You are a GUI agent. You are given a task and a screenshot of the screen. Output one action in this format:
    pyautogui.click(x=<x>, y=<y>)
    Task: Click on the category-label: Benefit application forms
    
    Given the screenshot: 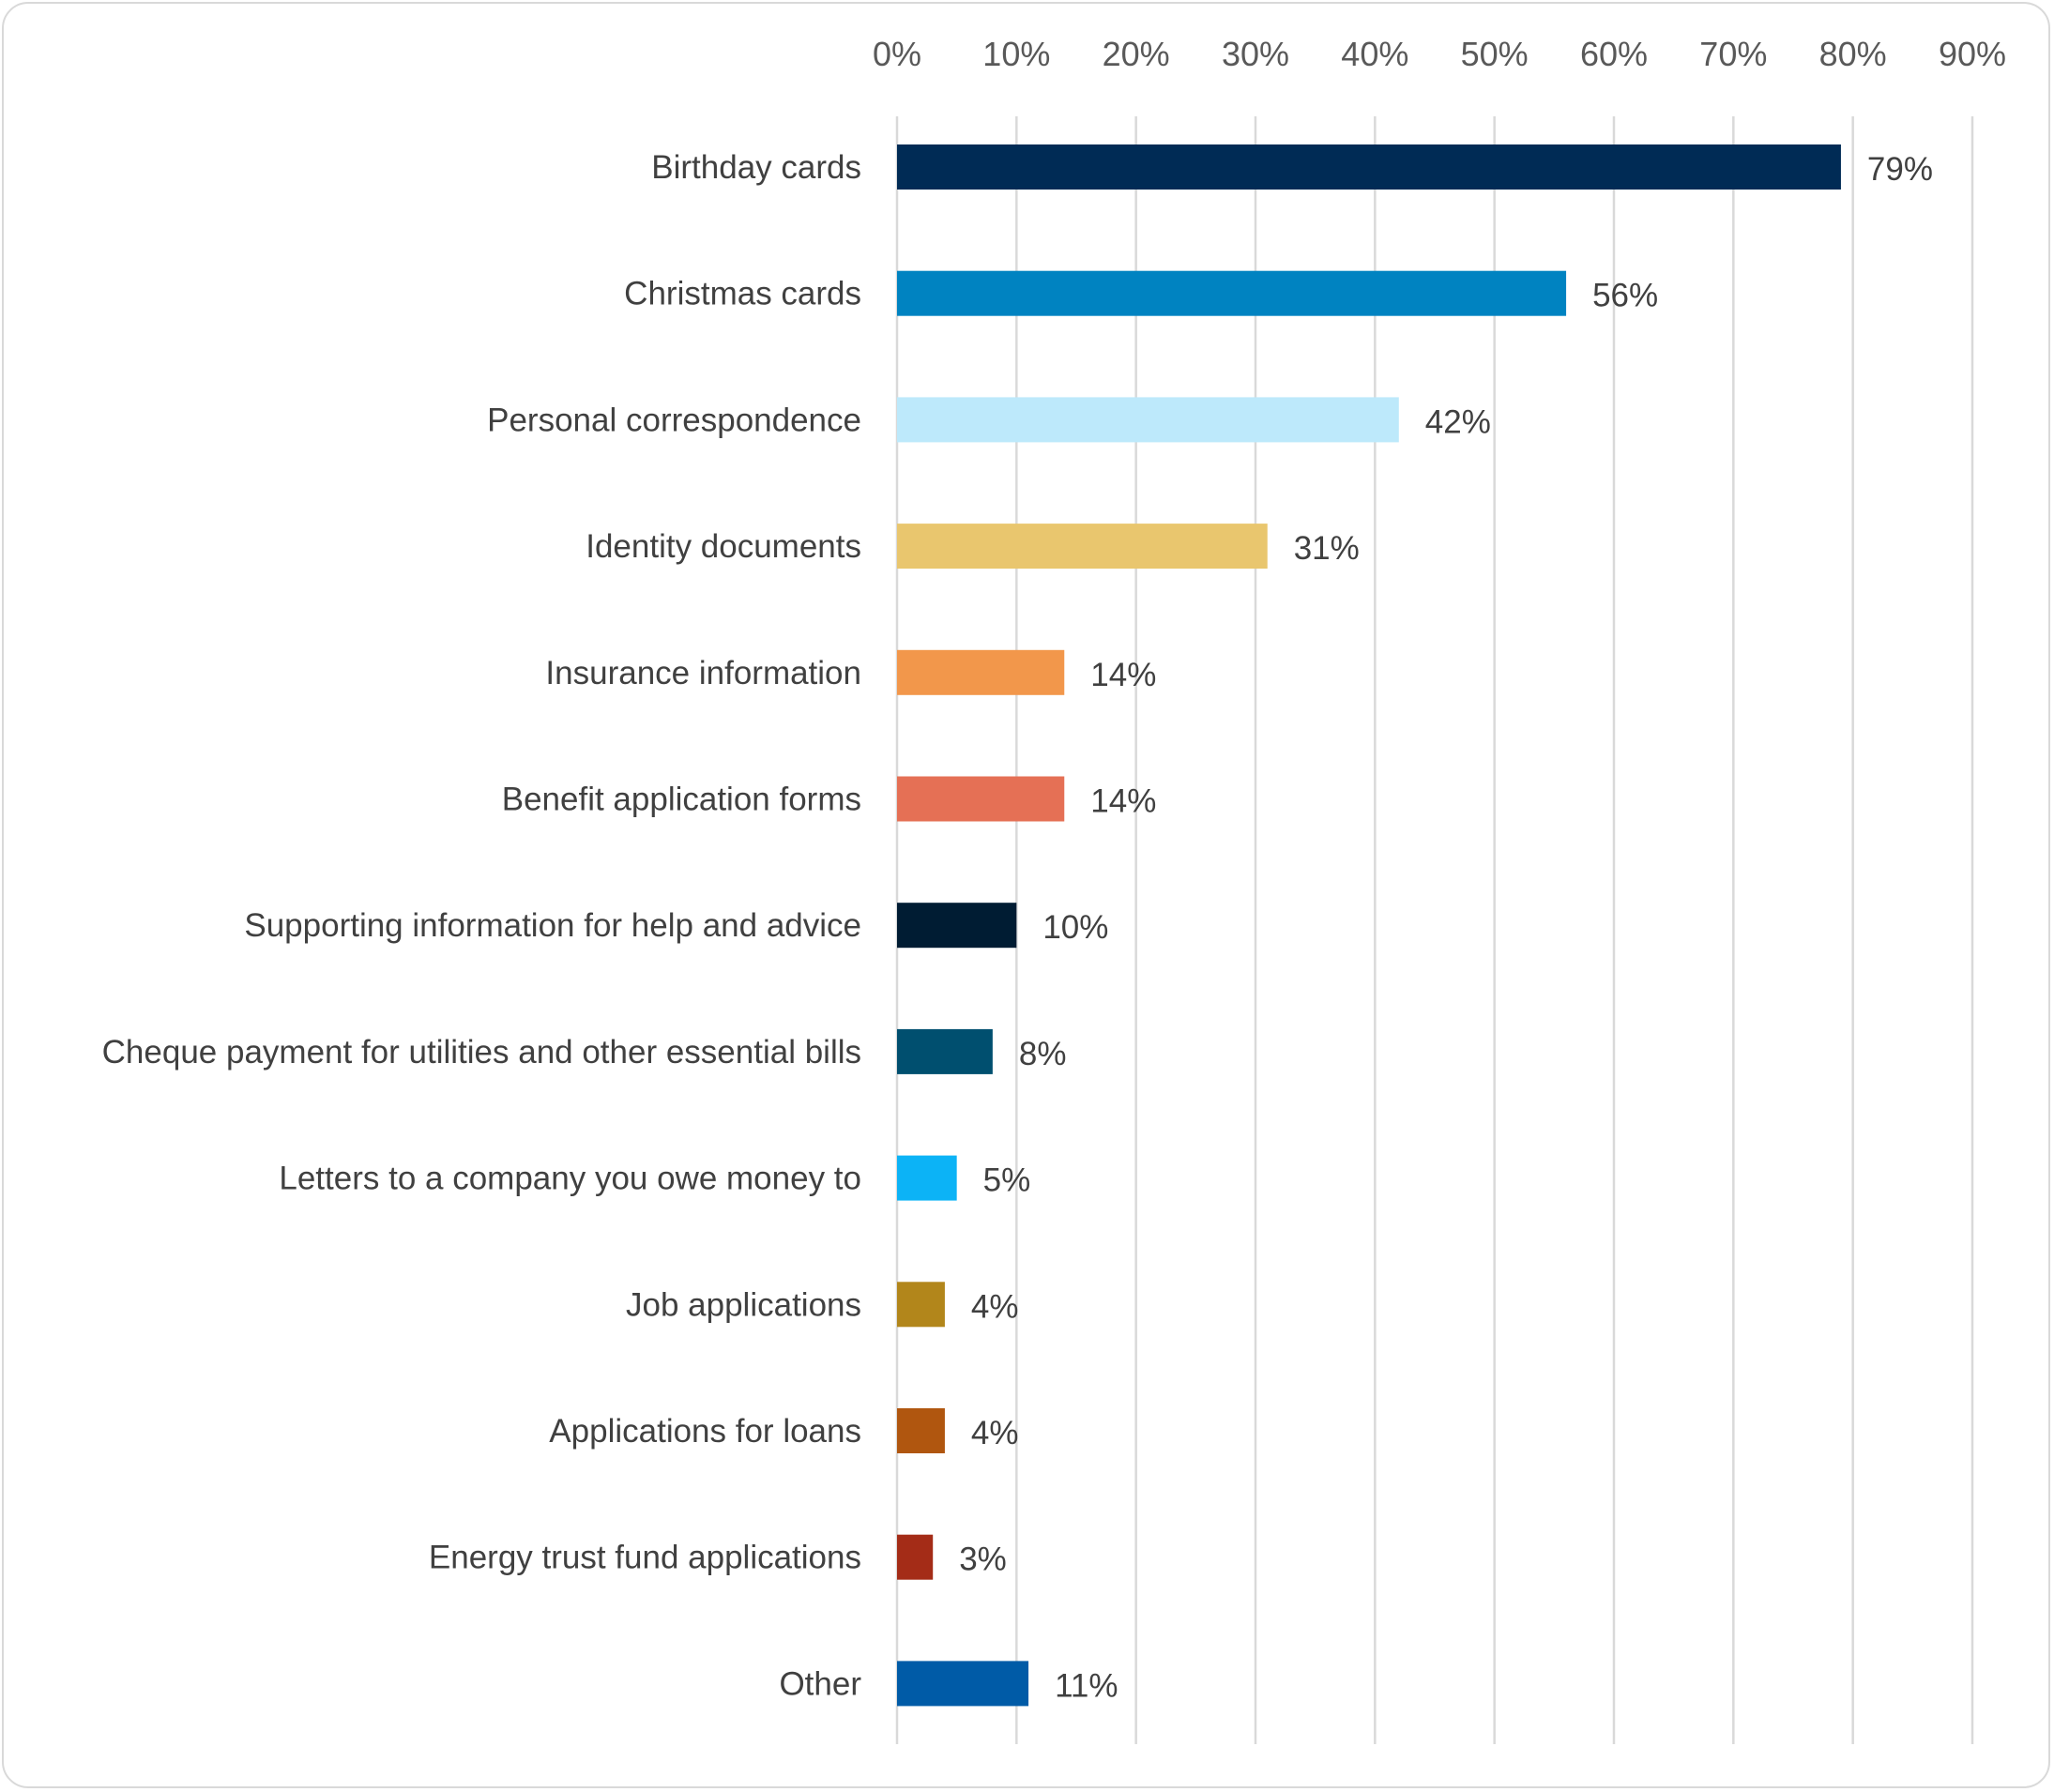 What is the action you would take?
    pyautogui.click(x=681, y=800)
    